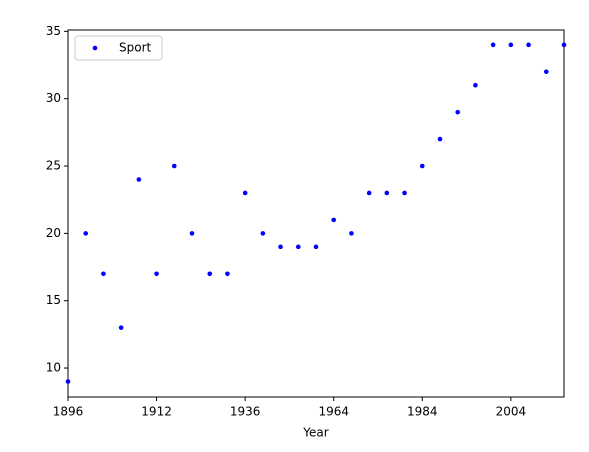  I want to click on x-tick-label: 1964, so click(333, 412).